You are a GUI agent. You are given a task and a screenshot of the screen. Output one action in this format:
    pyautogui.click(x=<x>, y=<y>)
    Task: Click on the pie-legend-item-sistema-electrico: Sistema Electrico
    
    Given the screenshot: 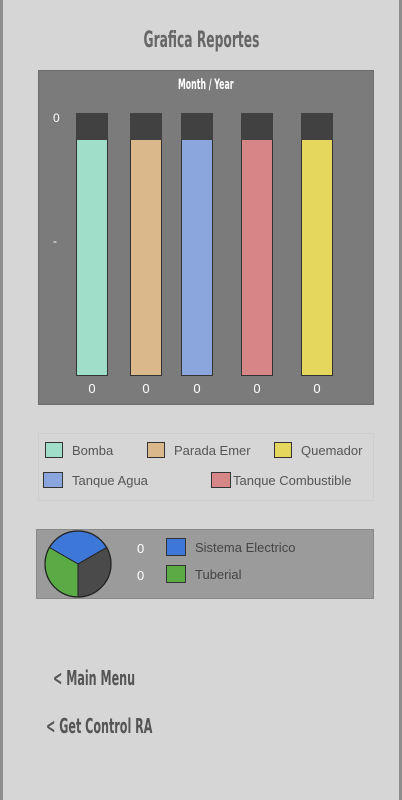 What is the action you would take?
    pyautogui.click(x=230, y=547)
    